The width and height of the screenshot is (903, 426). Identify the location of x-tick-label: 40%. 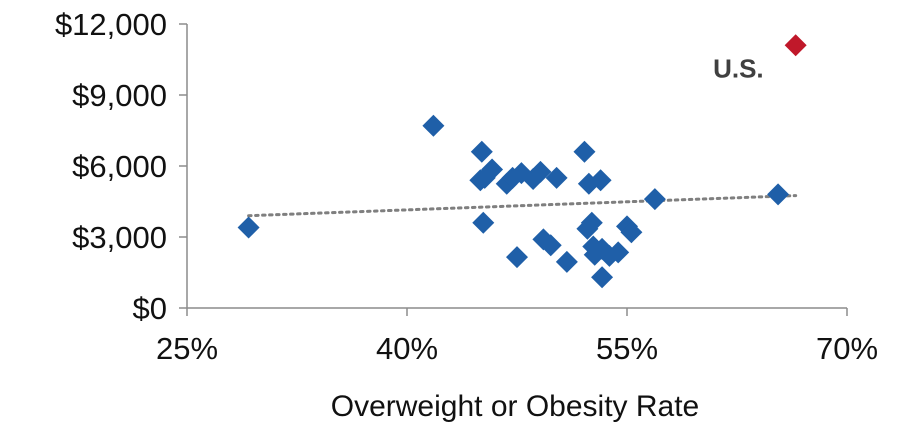
(407, 348).